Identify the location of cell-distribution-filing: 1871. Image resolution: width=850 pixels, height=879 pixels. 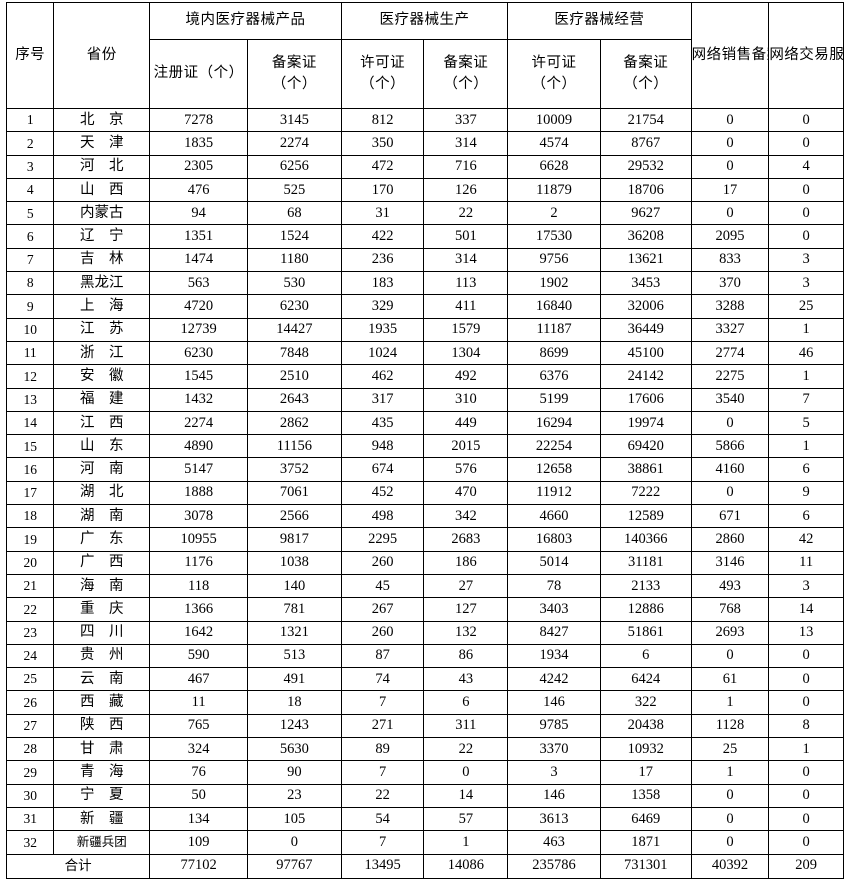
(645, 842).